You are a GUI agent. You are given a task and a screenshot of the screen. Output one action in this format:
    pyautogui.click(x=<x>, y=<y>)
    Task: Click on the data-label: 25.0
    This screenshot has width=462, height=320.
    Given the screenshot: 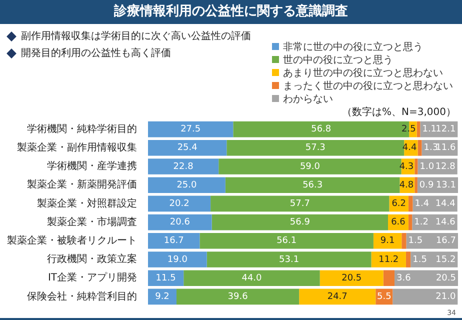 What is the action you would take?
    pyautogui.click(x=186, y=185)
    